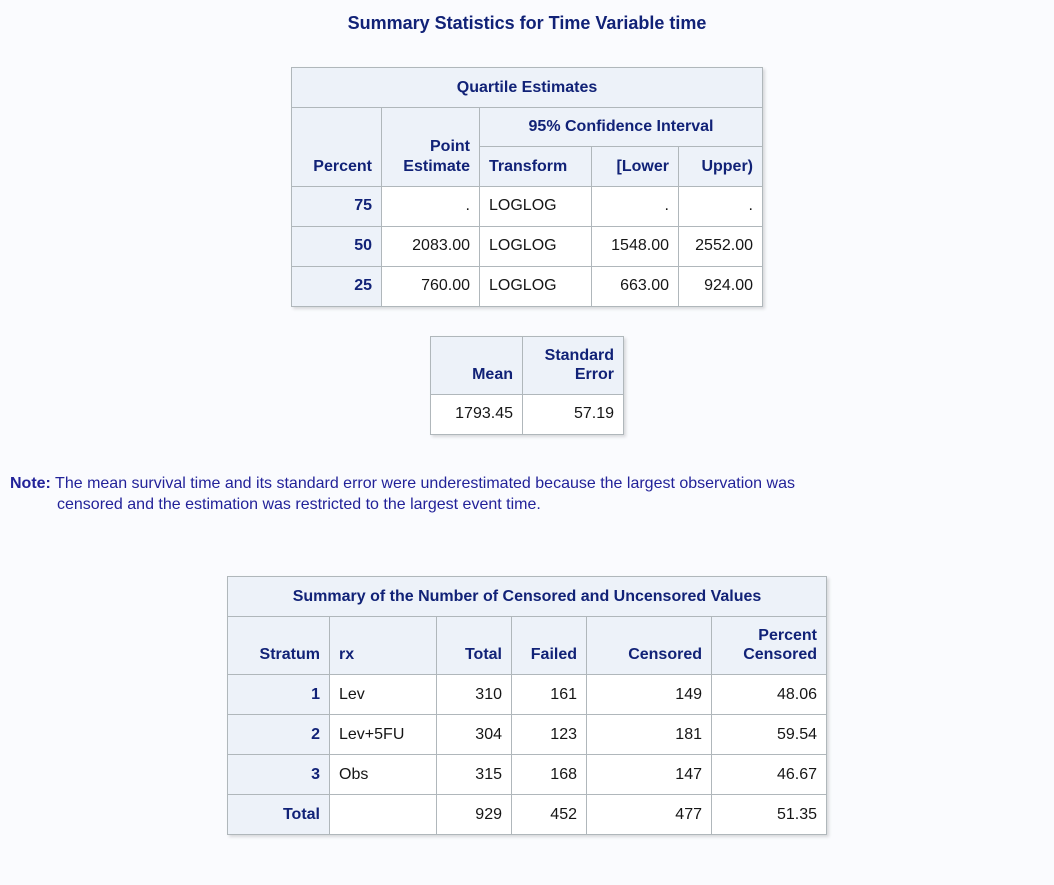 Image resolution: width=1054 pixels, height=885 pixels. What do you see at coordinates (336, 246) in the screenshot?
I see `percent-cell: 50` at bounding box center [336, 246].